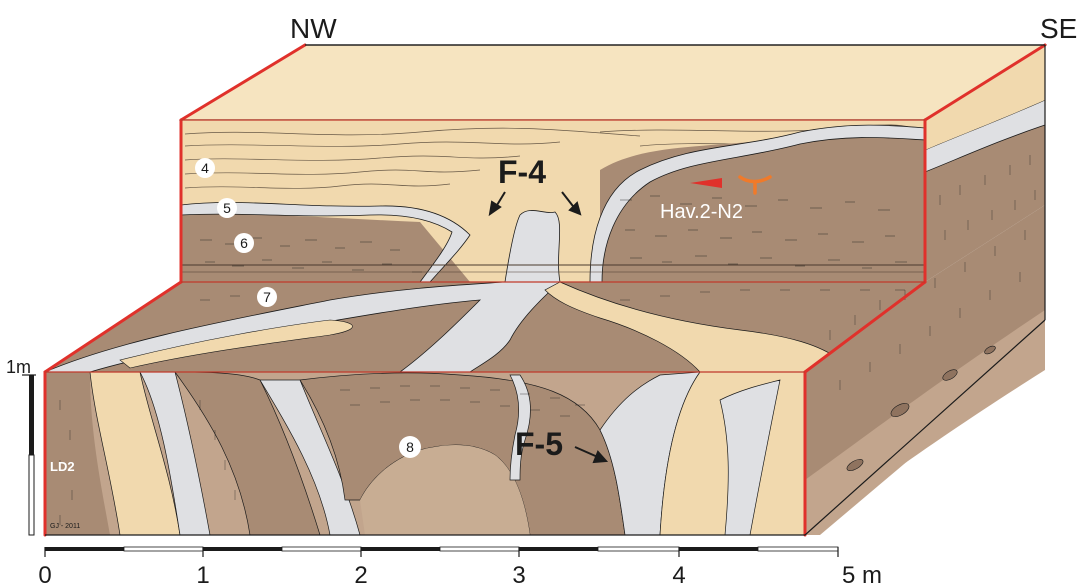 The image size is (1092, 585). What do you see at coordinates (460, 573) in the screenshot?
I see `horizontal-scale-ticks: 0 1 2 3 4 5 m` at bounding box center [460, 573].